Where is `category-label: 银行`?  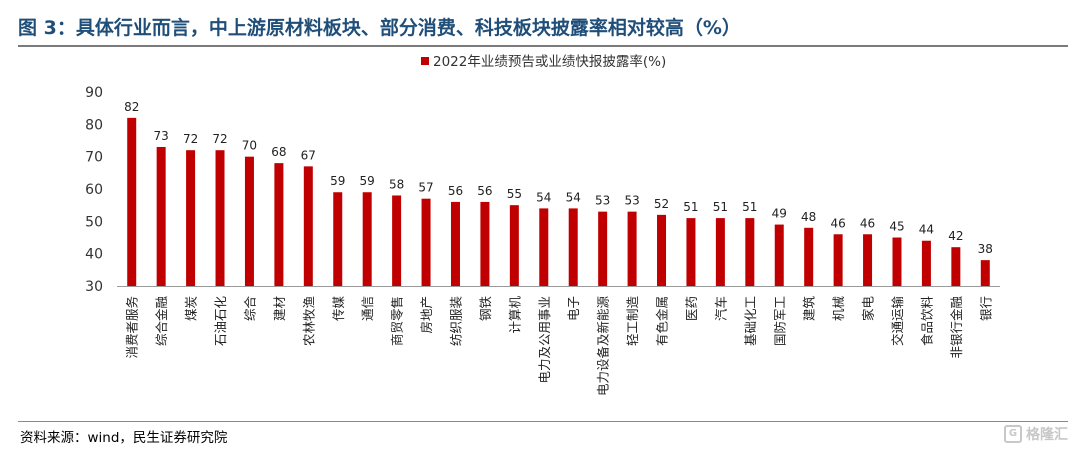 category-label: 银行 is located at coordinates (985, 308).